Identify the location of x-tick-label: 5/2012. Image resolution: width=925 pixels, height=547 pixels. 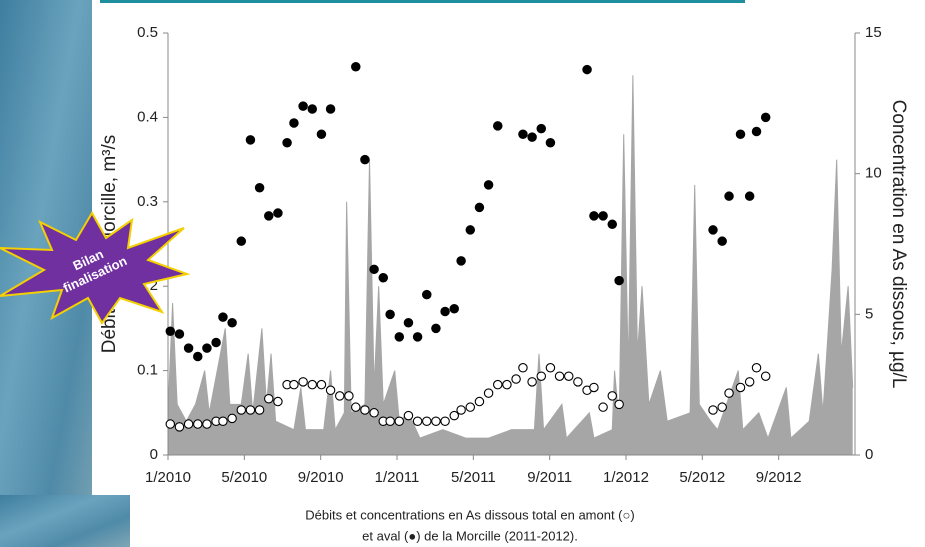
(702, 477).